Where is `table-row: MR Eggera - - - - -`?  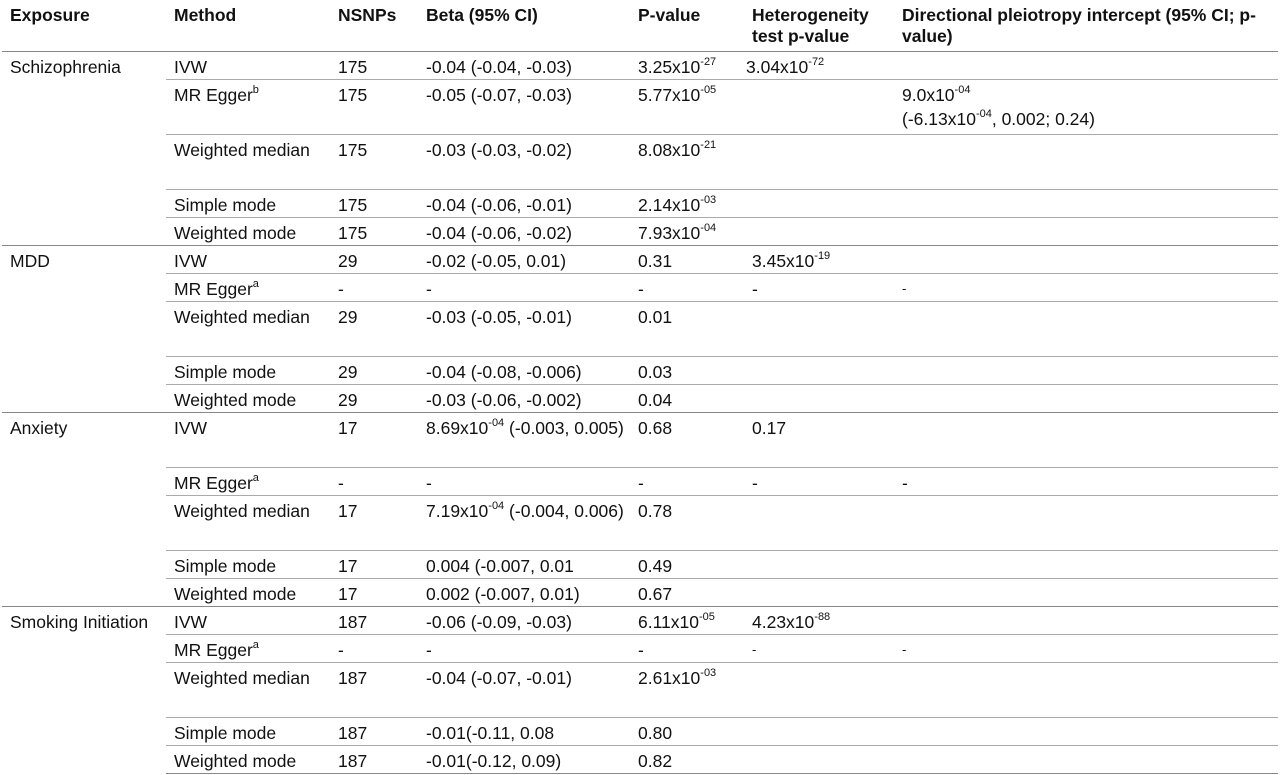
table-row: MR Eggera - - - - - is located at coordinates (640, 647).